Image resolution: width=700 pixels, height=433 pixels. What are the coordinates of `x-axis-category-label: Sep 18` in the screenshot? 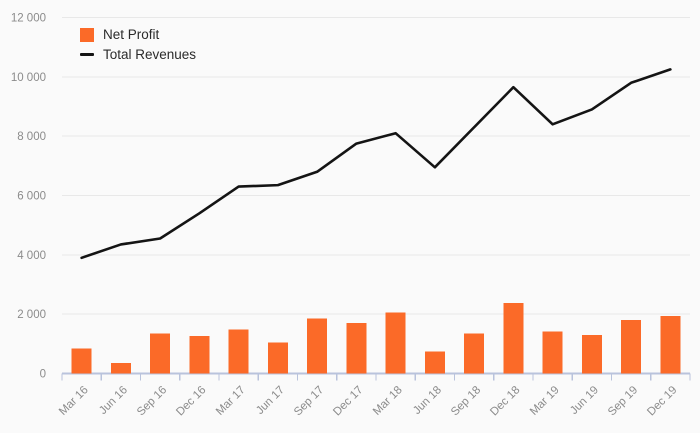 It's located at (466, 401).